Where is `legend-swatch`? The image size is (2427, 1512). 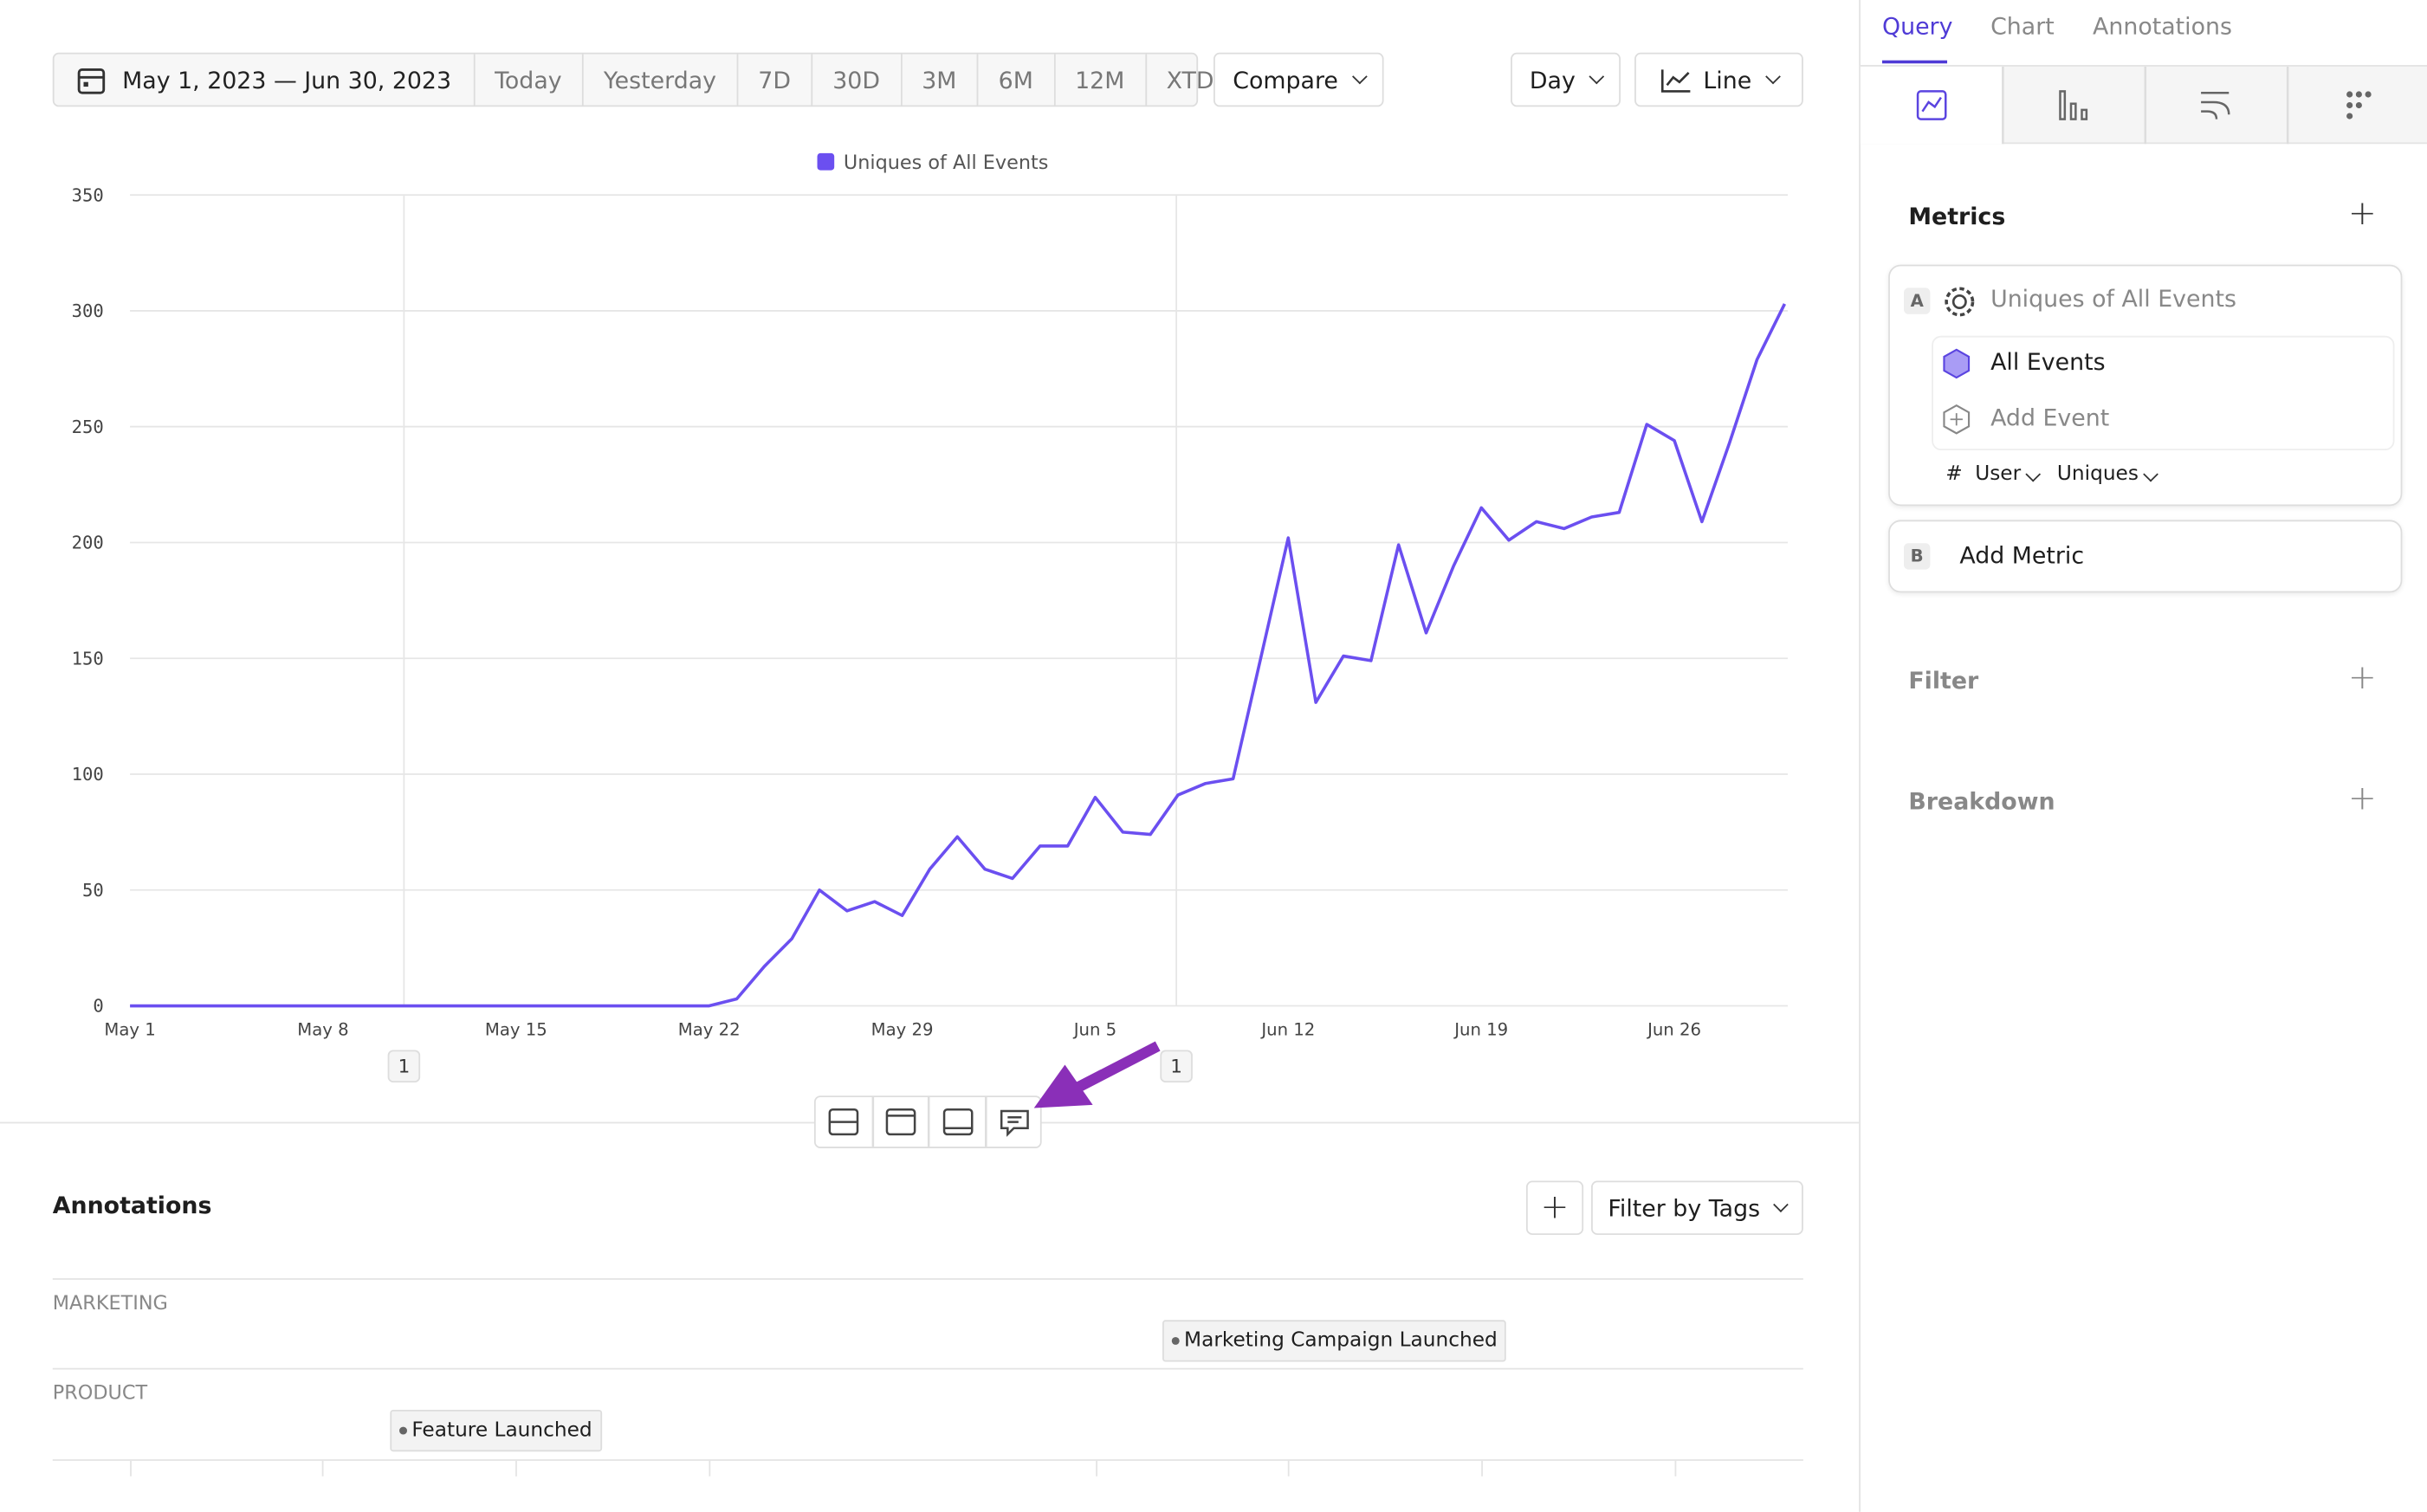
legend-swatch is located at coordinates (826, 161).